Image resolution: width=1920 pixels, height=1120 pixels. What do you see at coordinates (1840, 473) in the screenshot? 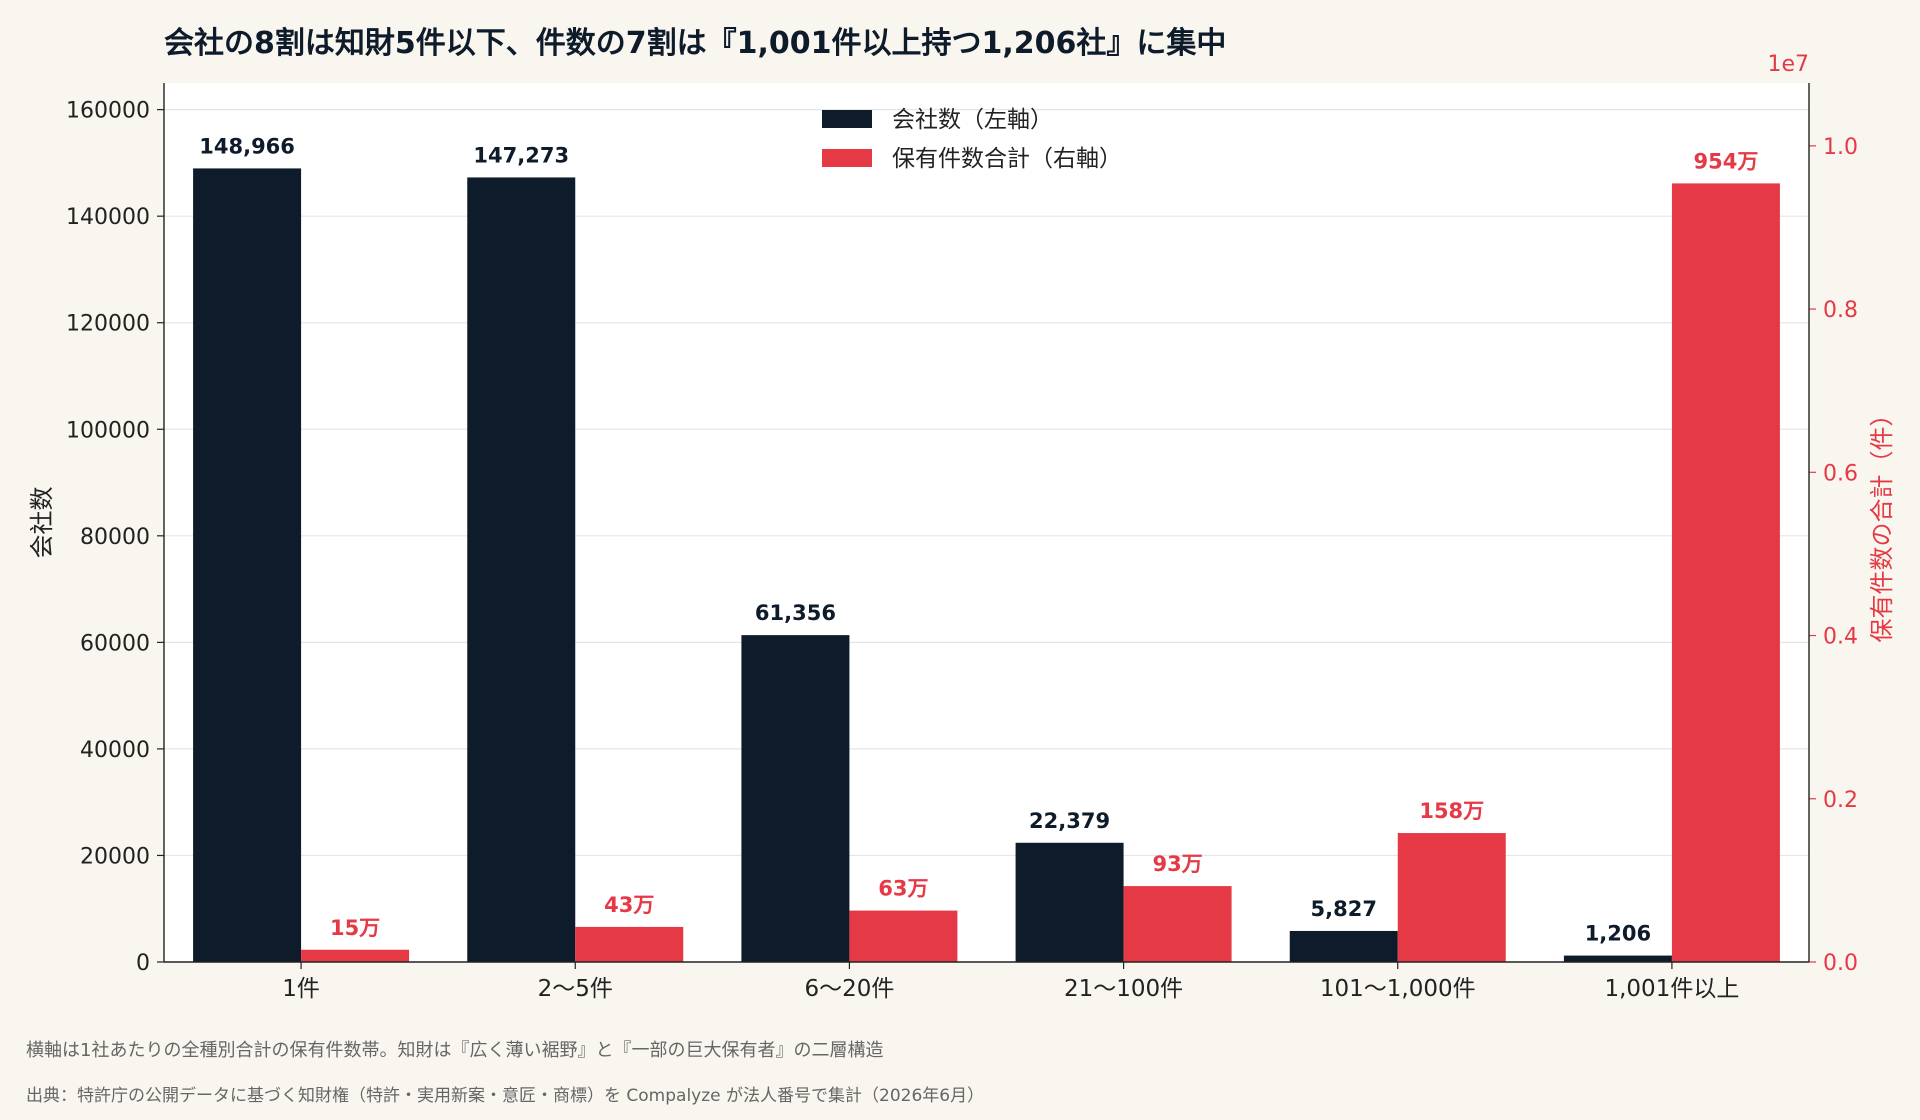
I see `right-tick-label: 0.6` at bounding box center [1840, 473].